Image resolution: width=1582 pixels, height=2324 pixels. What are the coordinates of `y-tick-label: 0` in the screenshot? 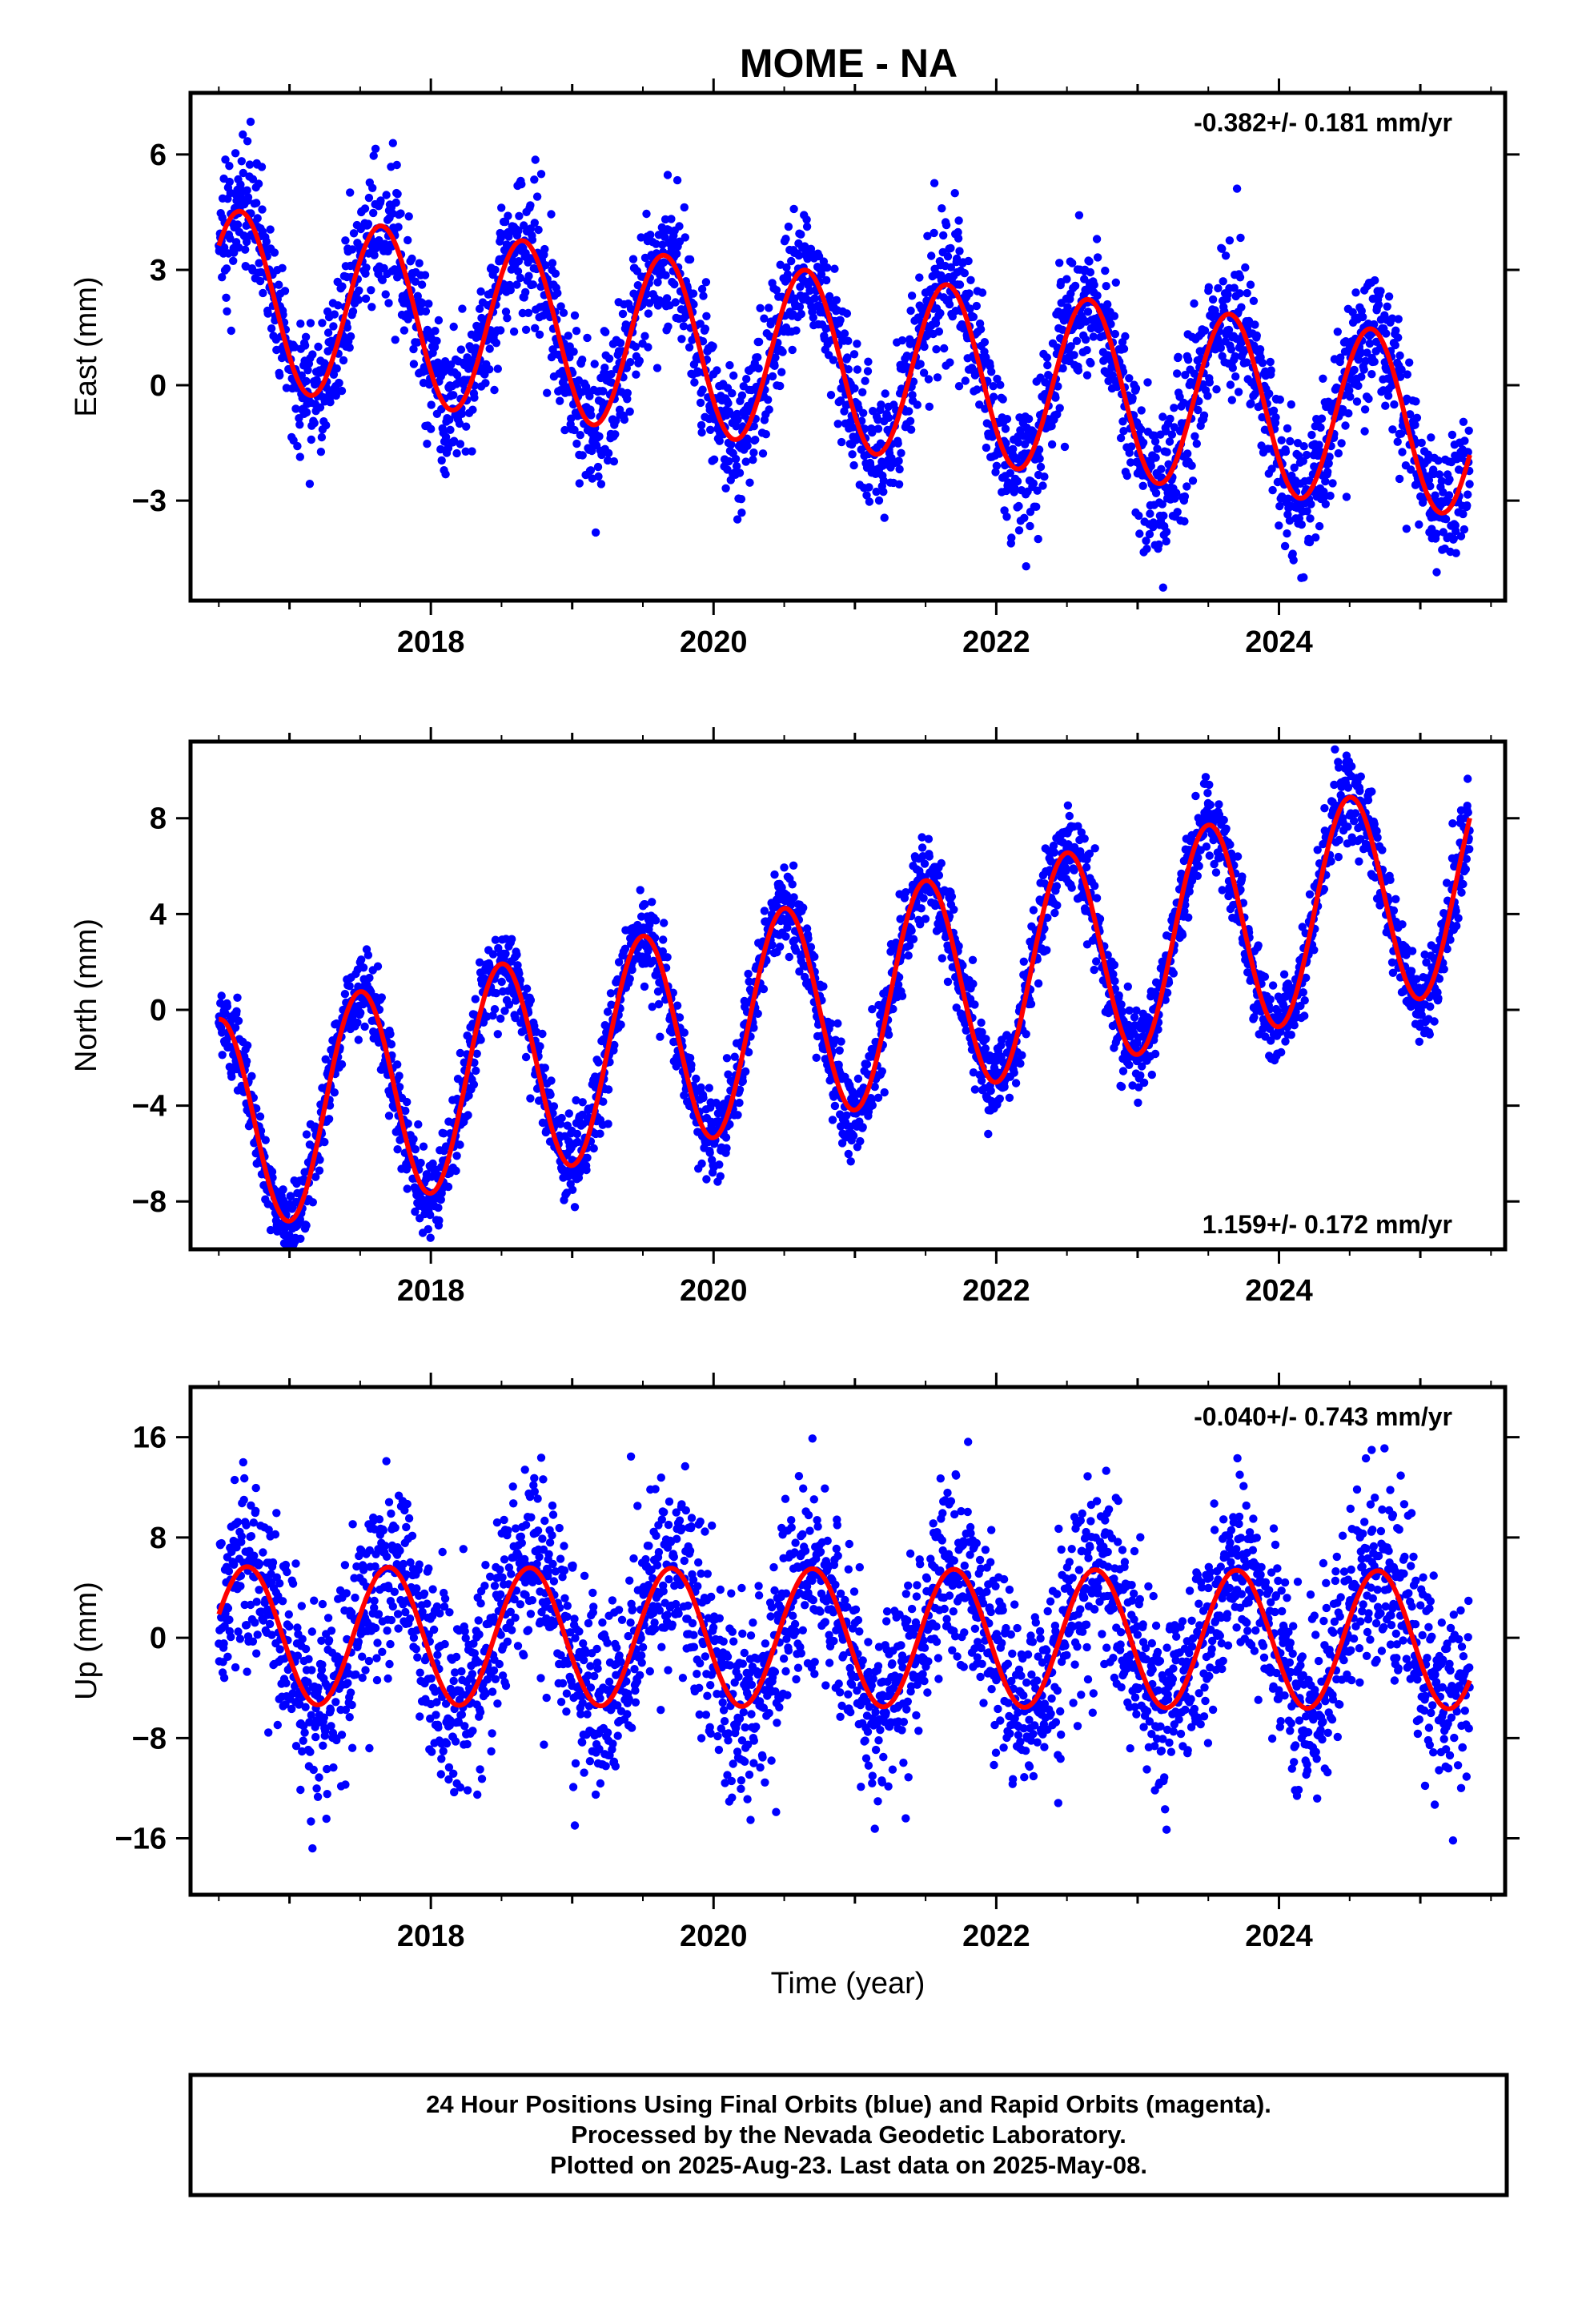 It's located at (158, 386).